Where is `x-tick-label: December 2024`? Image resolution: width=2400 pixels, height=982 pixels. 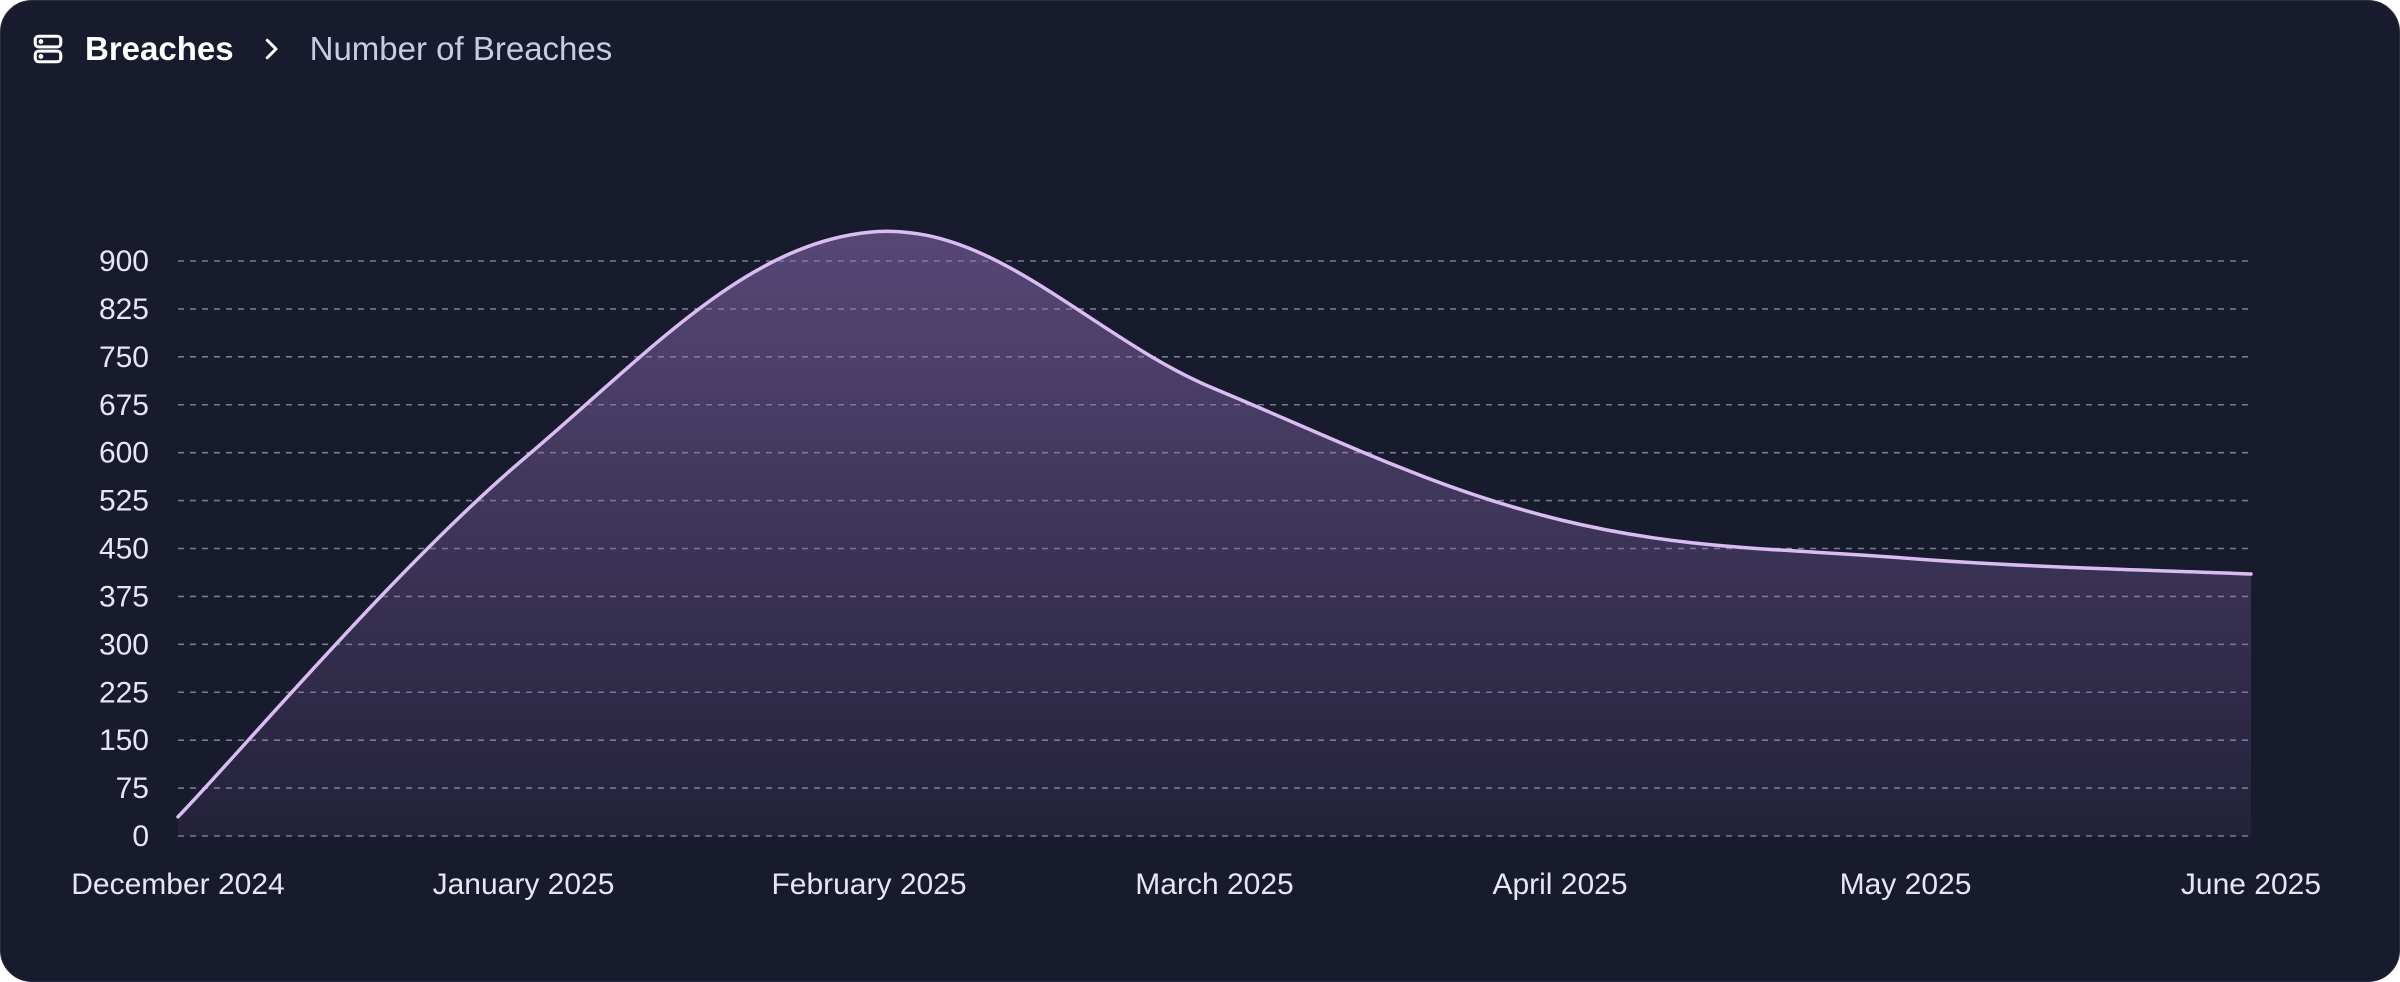 x-tick-label: December 2024 is located at coordinates (177, 884).